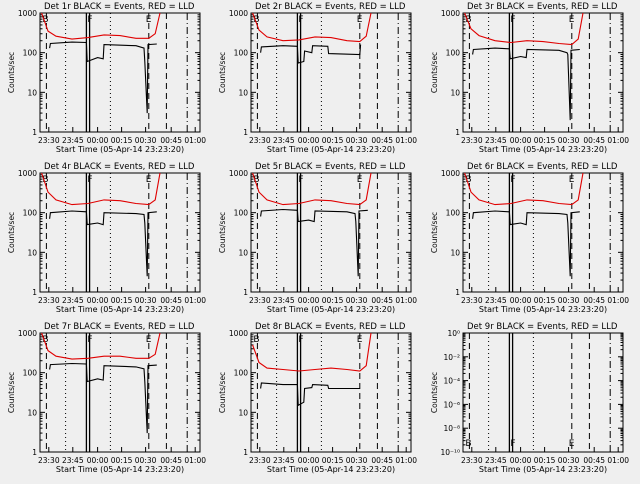 This screenshot has height=484, width=640. Describe the element at coordinates (330, 7) in the screenshot. I see `chart-title: Det 2r BLACK = Events, RED = LLD` at that location.